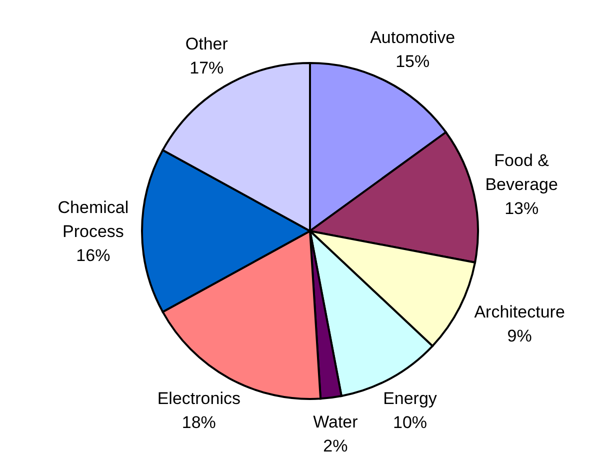 The image size is (600, 460). What do you see at coordinates (413, 38) in the screenshot?
I see `slice-label: Automotive` at bounding box center [413, 38].